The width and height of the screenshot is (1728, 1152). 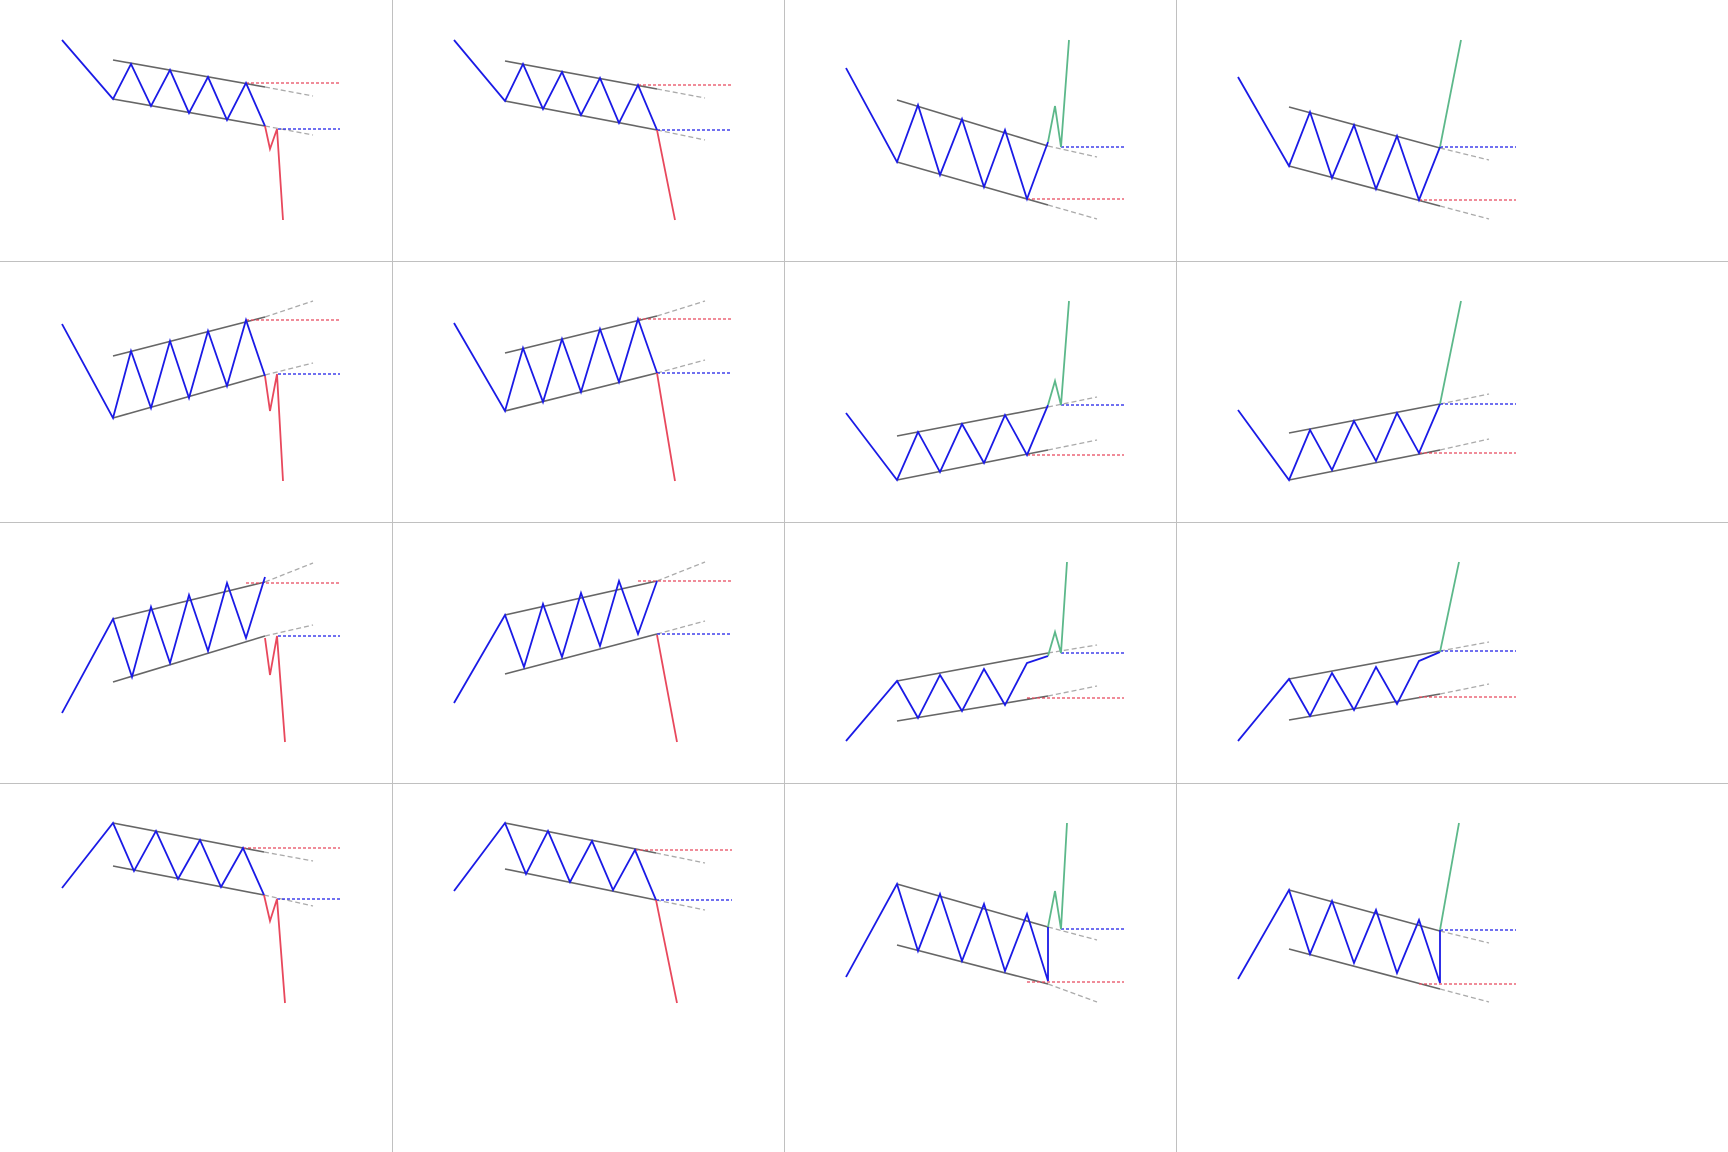 I want to click on pattern-panel-rising-channel-after-downtrend-bullish-breakout, so click(x=1376, y=391).